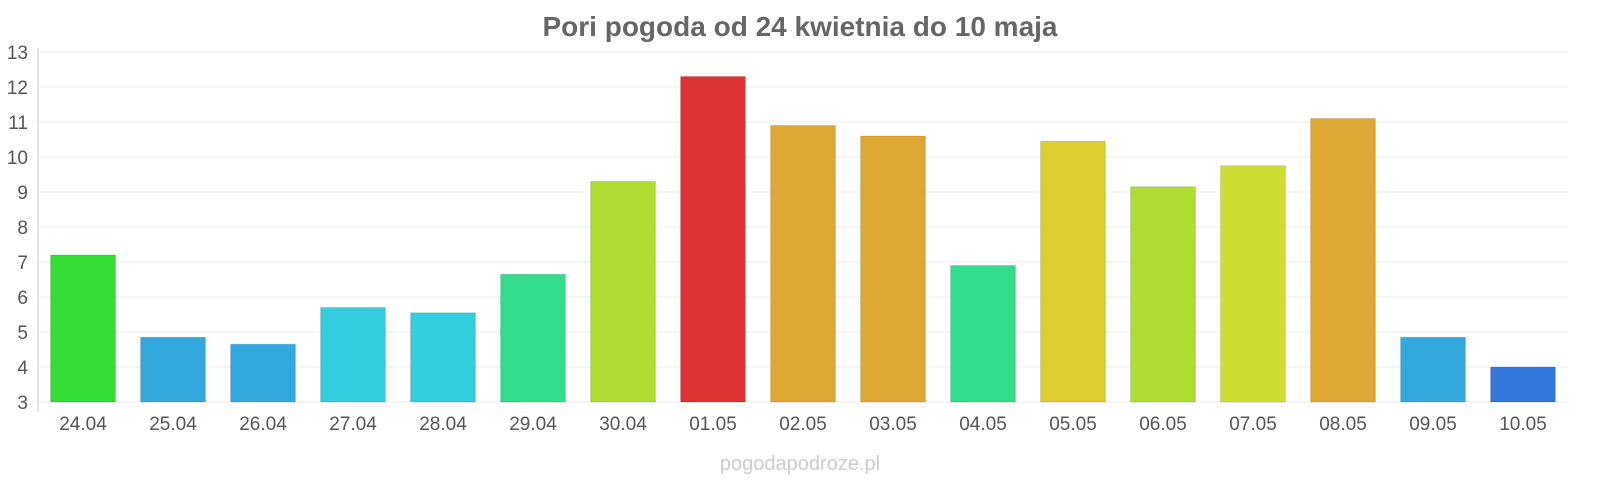  Describe the element at coordinates (533, 338) in the screenshot. I see `bar-29.04` at that location.